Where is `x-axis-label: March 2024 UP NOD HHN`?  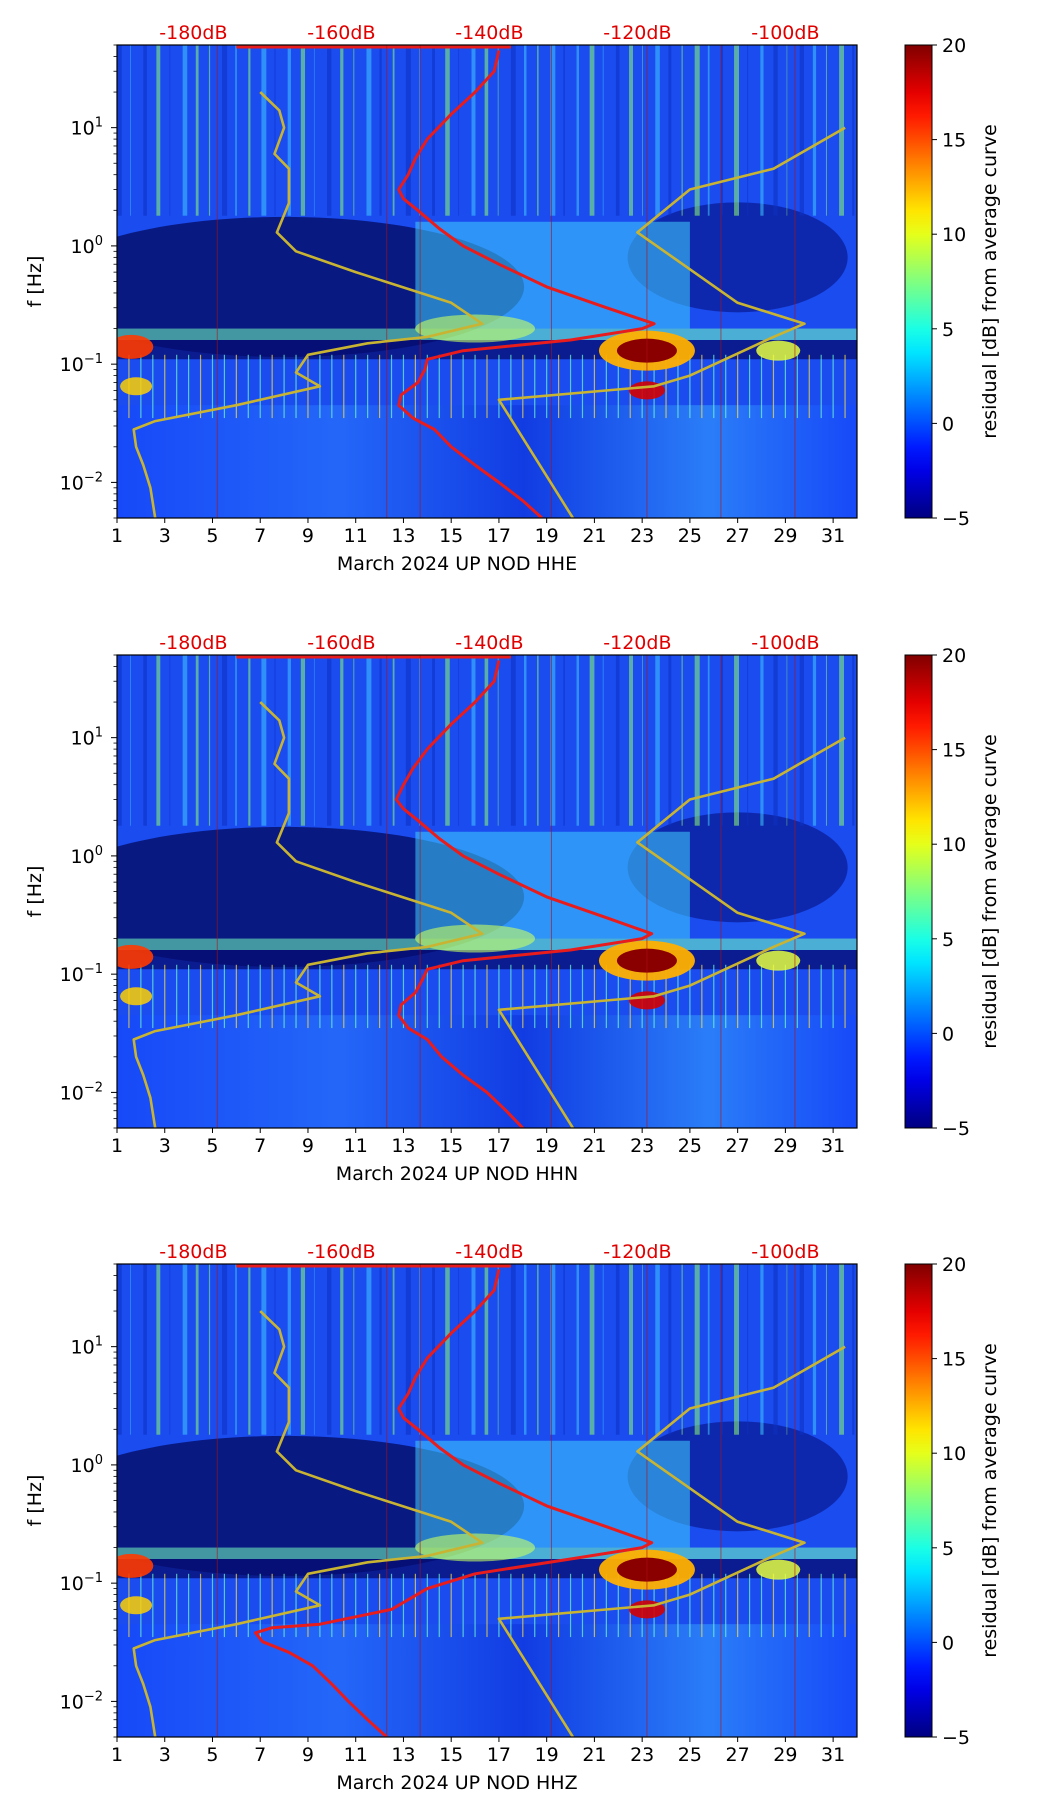 x-axis-label: March 2024 UP NOD HHN is located at coordinates (457, 1174).